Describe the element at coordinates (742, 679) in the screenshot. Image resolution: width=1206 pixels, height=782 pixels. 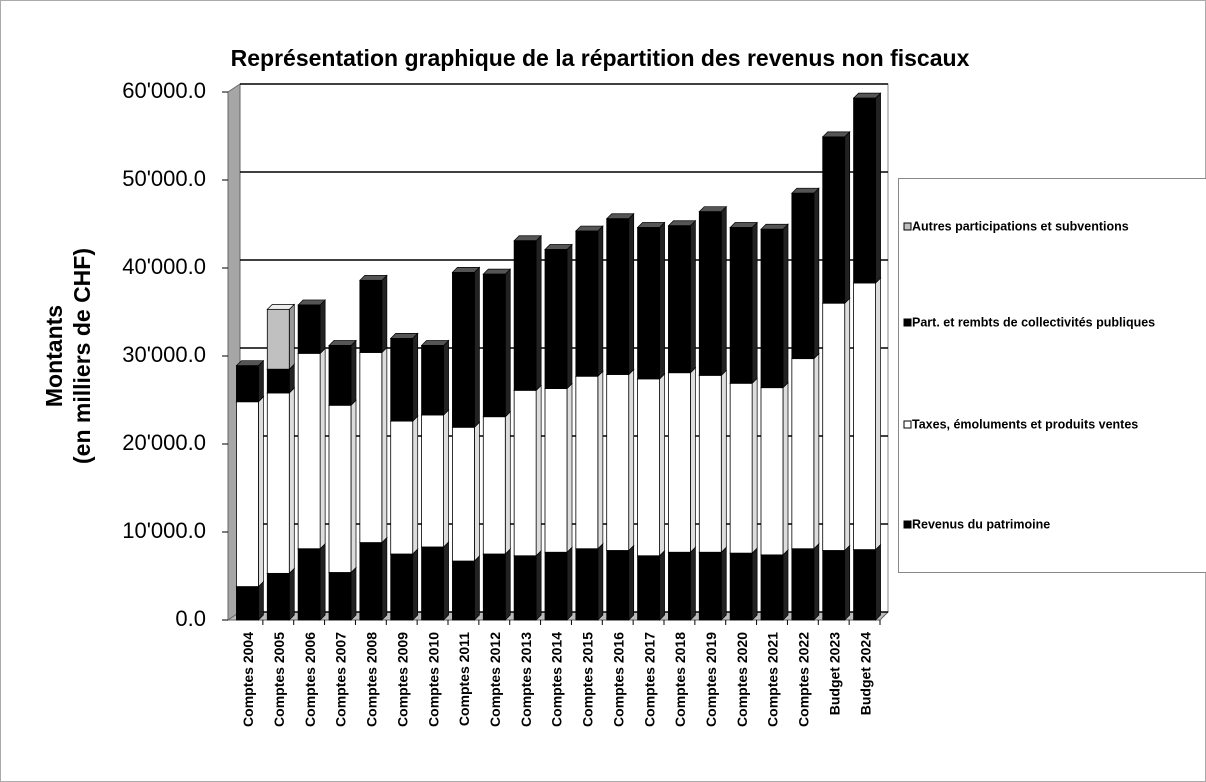
I see `x-tick-label: Comptes 2020` at that location.